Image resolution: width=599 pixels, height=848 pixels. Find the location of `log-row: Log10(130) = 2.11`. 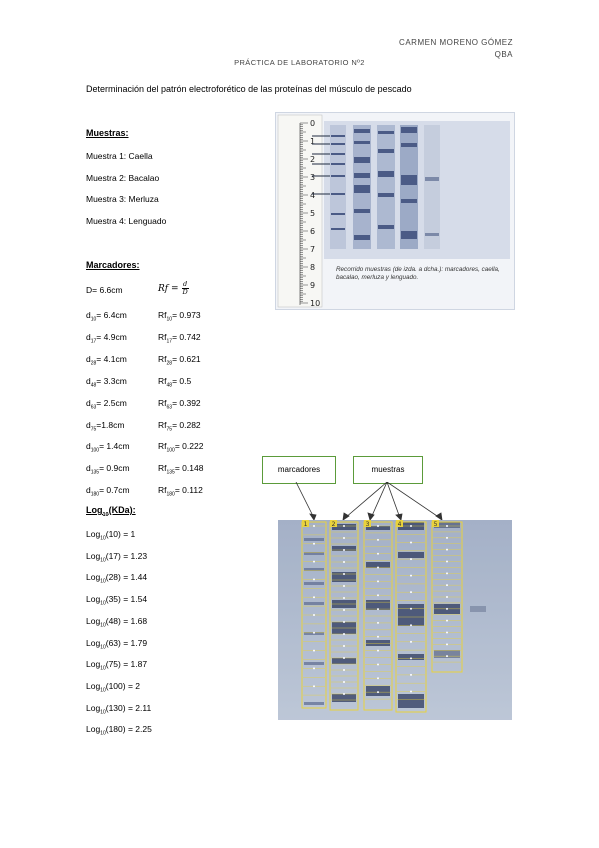

log-row: Log10(130) = 2.11 is located at coordinates (119, 709).